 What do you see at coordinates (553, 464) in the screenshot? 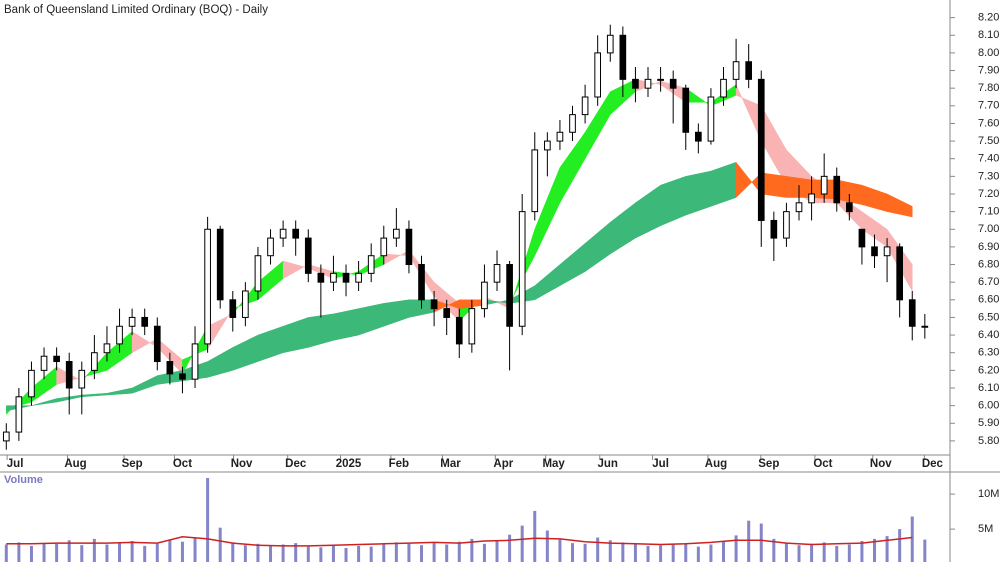
I see `x-tick-label: May` at bounding box center [553, 464].